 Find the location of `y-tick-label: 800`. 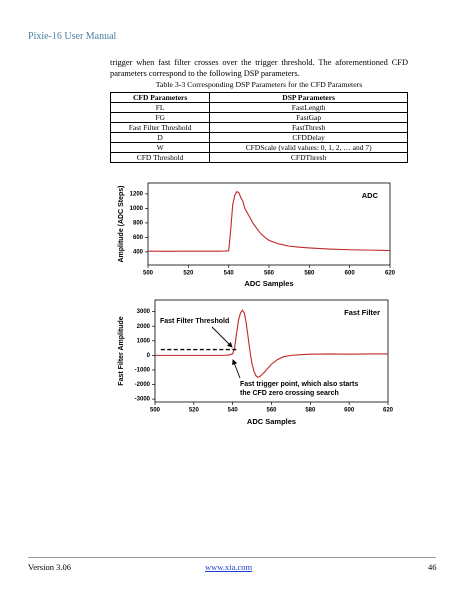

y-tick-label: 800 is located at coordinates (138, 223).